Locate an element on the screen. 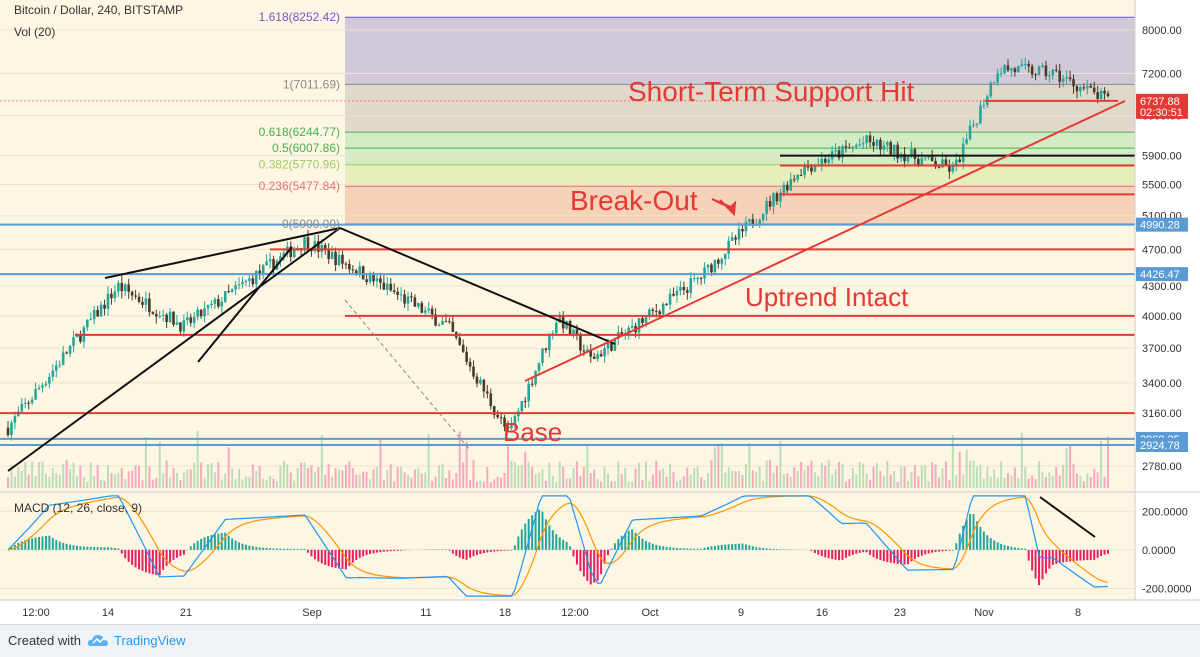  annotation-text: Break-Out is located at coordinates (634, 200).